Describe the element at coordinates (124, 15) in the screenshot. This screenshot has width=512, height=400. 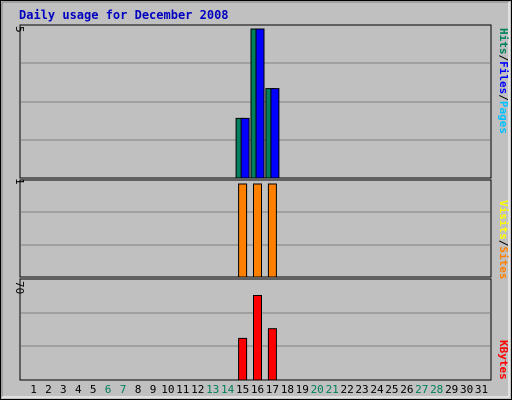
I see `chart-title: Daily usage for December 2008` at that location.